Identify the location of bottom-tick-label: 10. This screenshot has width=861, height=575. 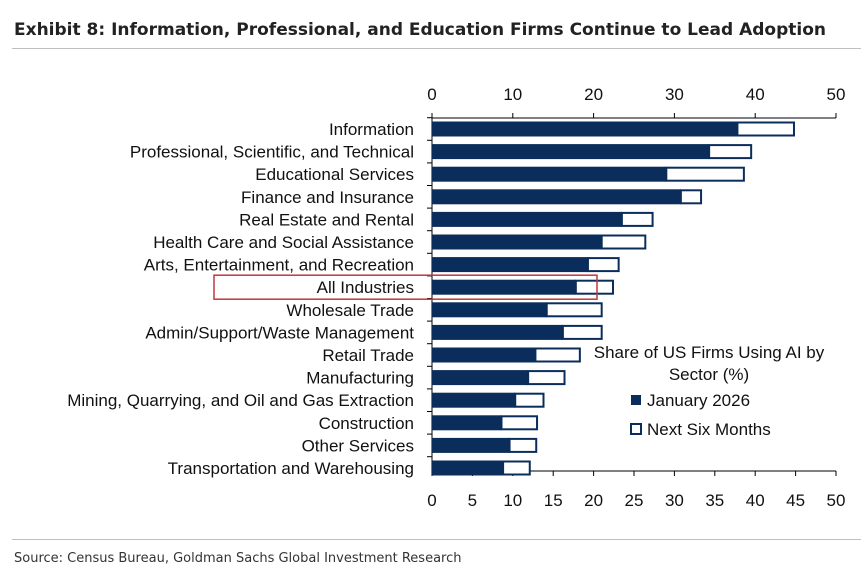
(512, 500).